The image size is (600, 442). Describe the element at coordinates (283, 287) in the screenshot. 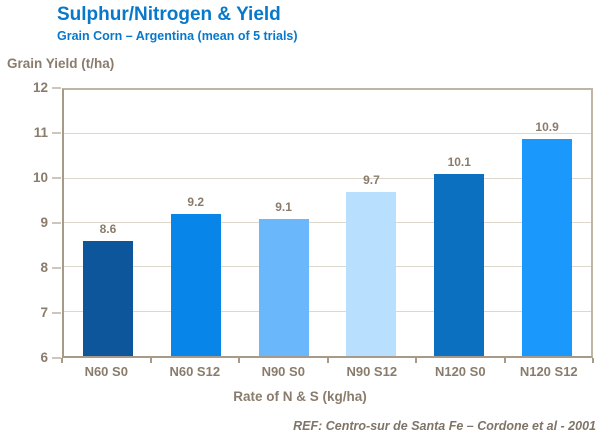

I see `bar-n90-s0` at that location.